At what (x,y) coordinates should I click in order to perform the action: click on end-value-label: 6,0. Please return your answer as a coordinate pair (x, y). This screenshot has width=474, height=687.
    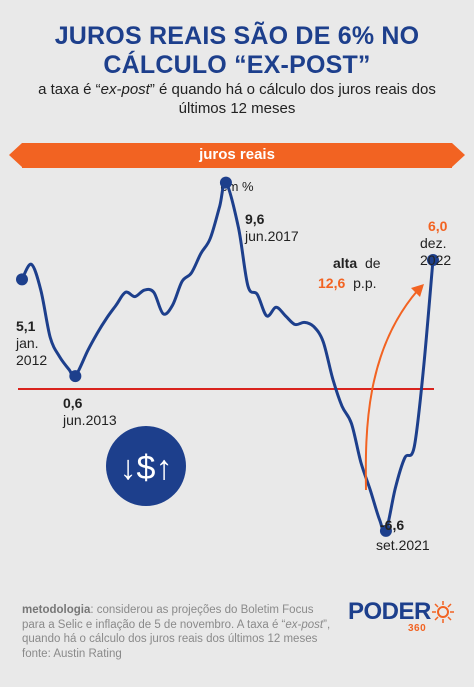
    Looking at the image, I should click on (438, 226).